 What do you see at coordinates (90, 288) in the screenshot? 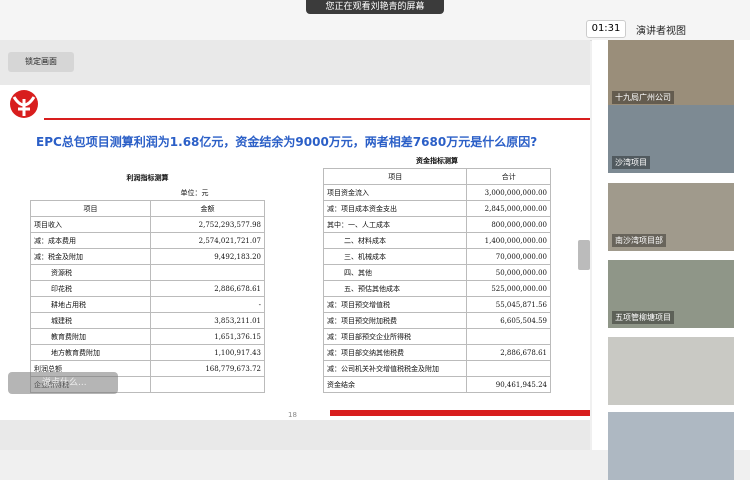
I see `row-label: 印花税` at bounding box center [90, 288].